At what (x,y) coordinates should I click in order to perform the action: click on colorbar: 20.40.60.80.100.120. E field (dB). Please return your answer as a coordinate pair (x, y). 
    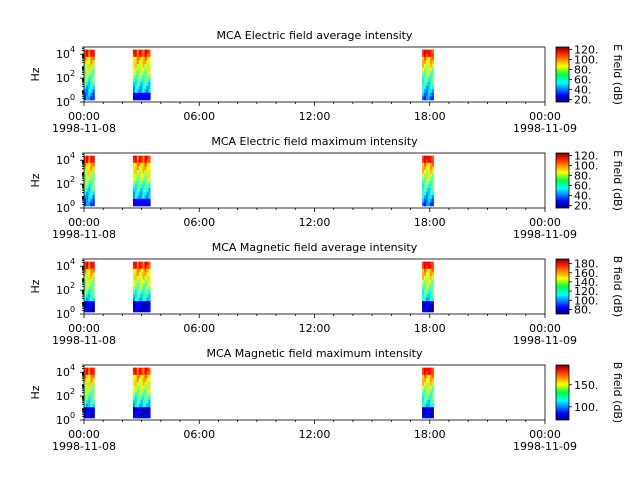
    Looking at the image, I should click on (589, 181).